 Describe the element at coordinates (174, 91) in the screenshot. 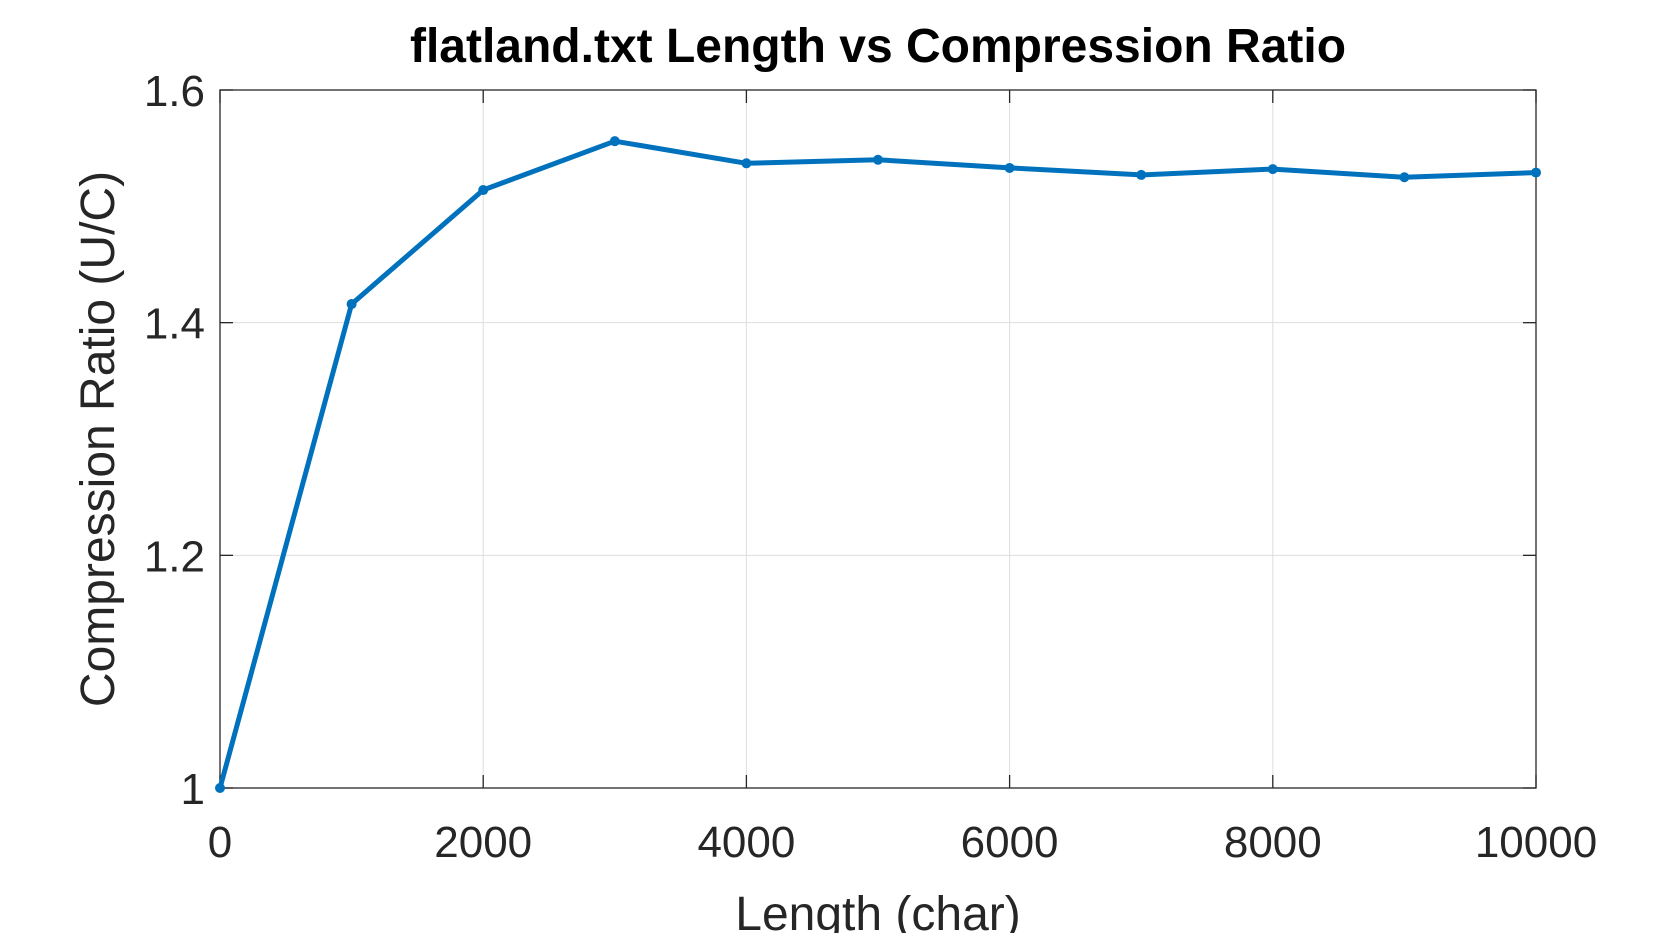

I see `y-tick-label: 1.6` at that location.